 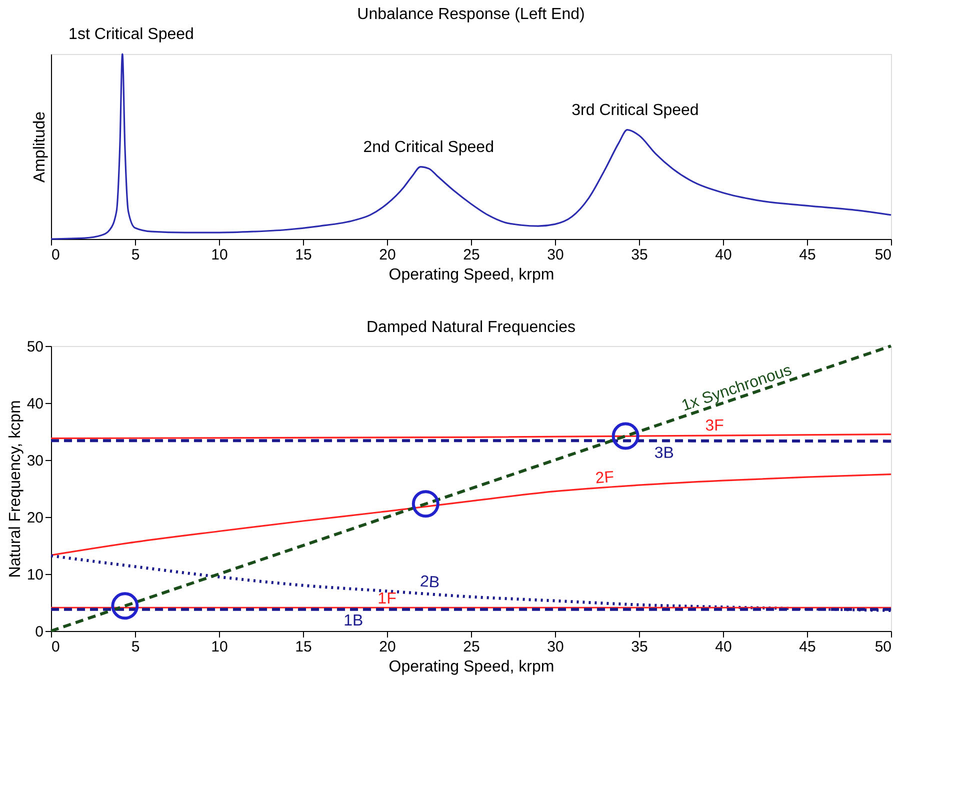 I want to click on y-tick-label: 20, so click(x=35, y=518).